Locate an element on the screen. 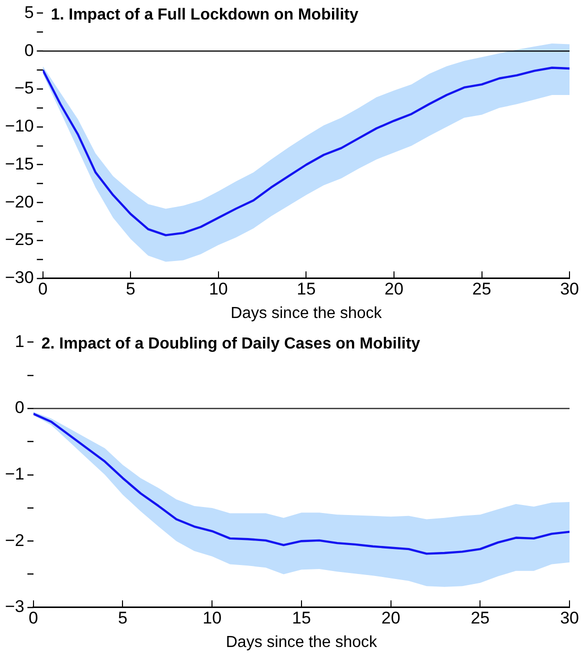 The width and height of the screenshot is (587, 658). y-tick-label: −5 is located at coordinates (24, 88).